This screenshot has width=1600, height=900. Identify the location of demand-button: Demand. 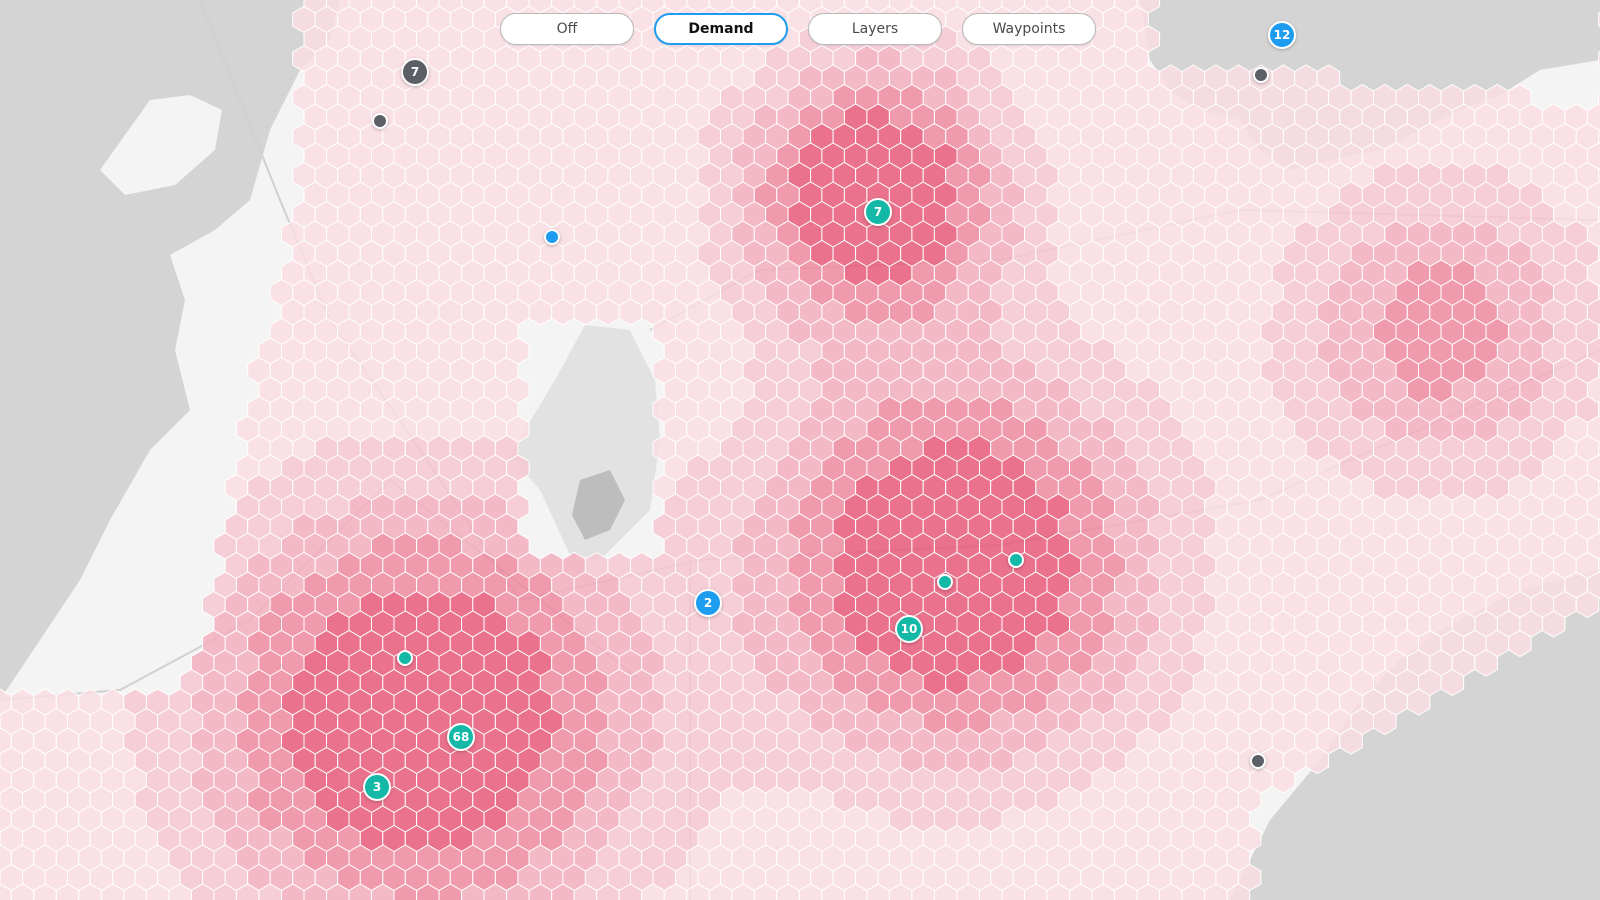
(721, 29).